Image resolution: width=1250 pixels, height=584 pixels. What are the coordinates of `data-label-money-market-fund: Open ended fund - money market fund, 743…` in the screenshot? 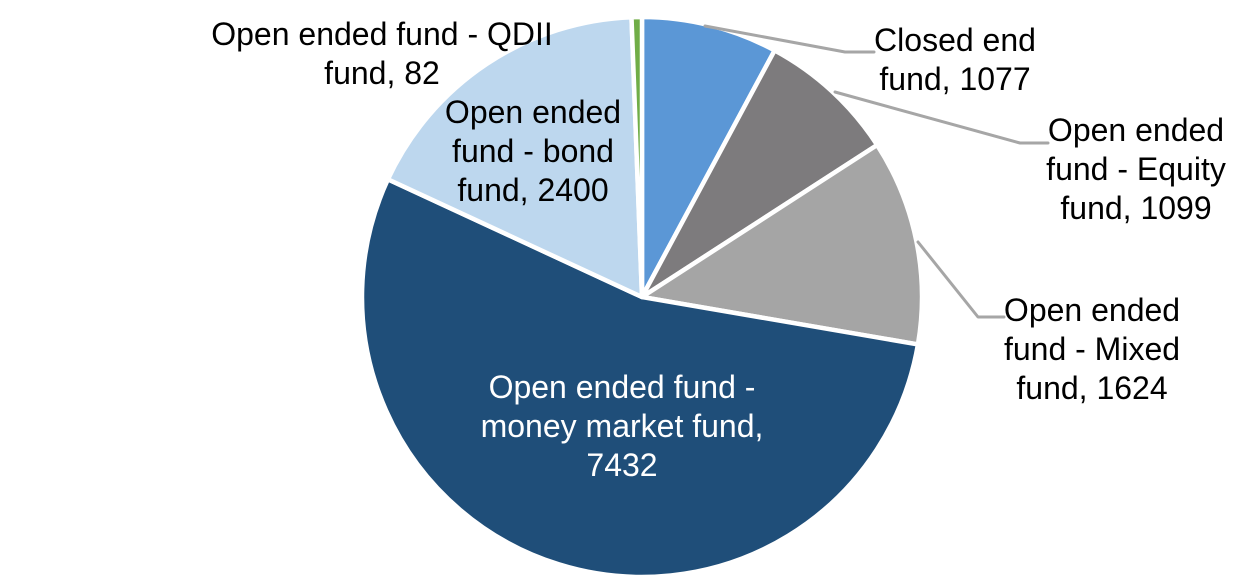 It's located at (622, 426).